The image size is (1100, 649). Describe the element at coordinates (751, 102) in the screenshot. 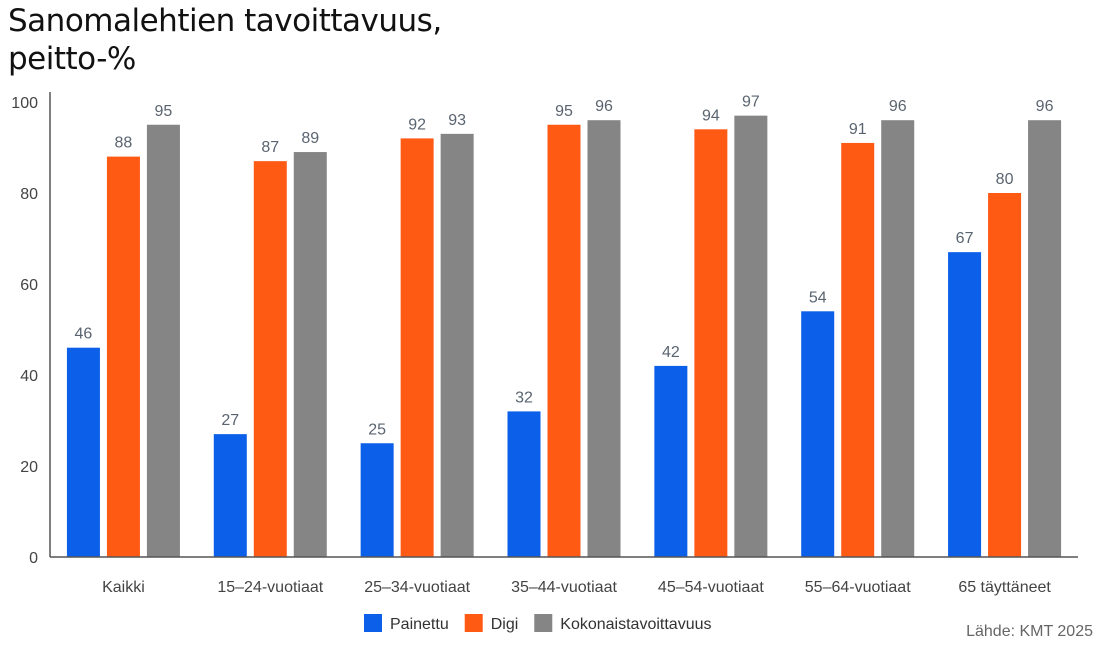

I see `data-label: 97` at that location.